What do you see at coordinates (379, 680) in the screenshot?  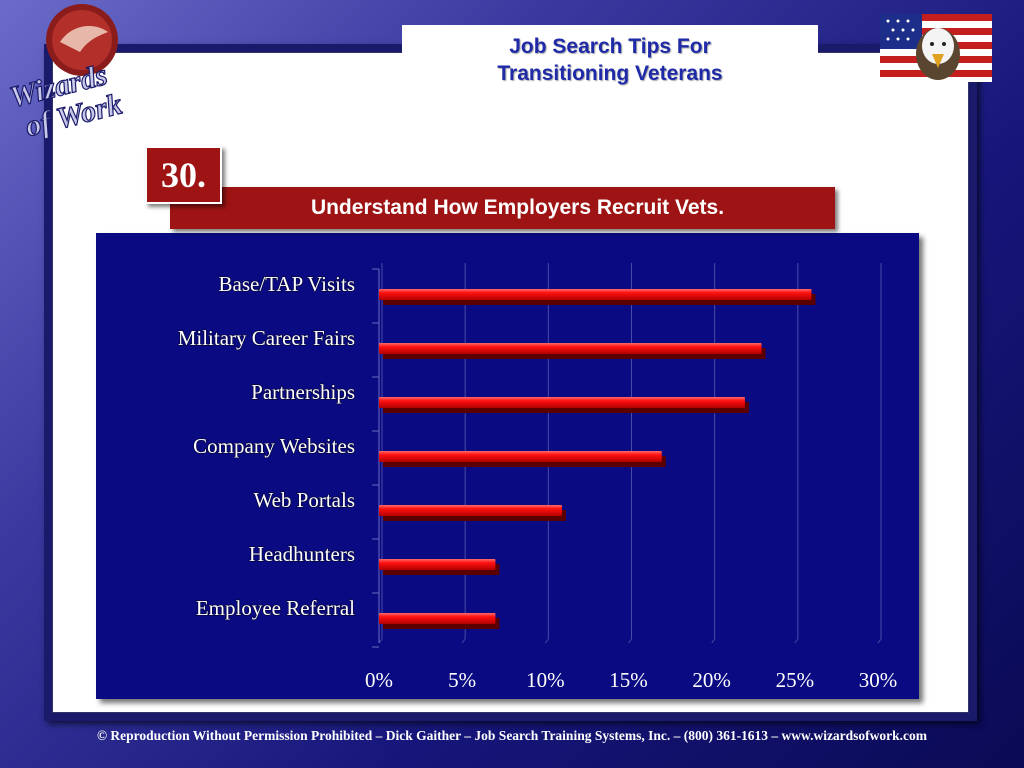 I see `x-tick-label: 0%` at bounding box center [379, 680].